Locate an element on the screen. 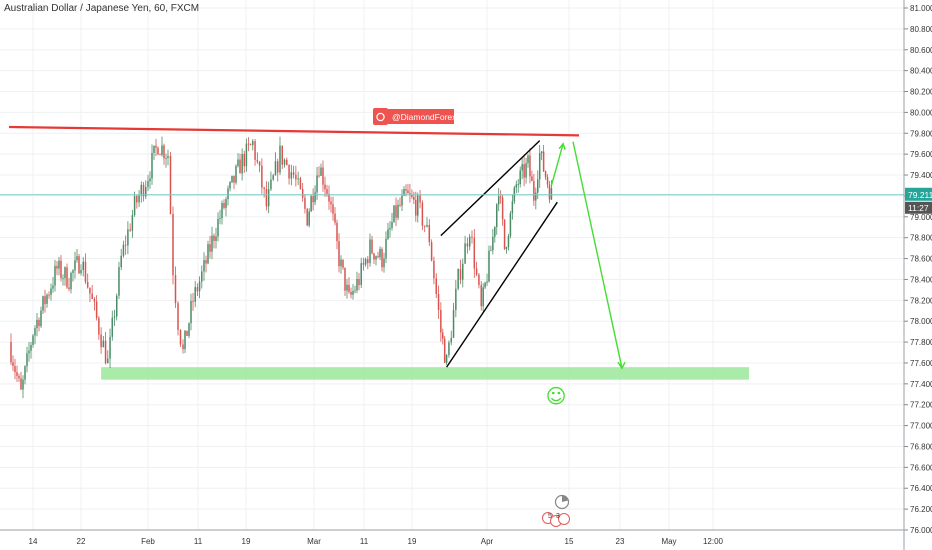 The height and width of the screenshot is (550, 932). projection-down-arrow is located at coordinates (597, 255).